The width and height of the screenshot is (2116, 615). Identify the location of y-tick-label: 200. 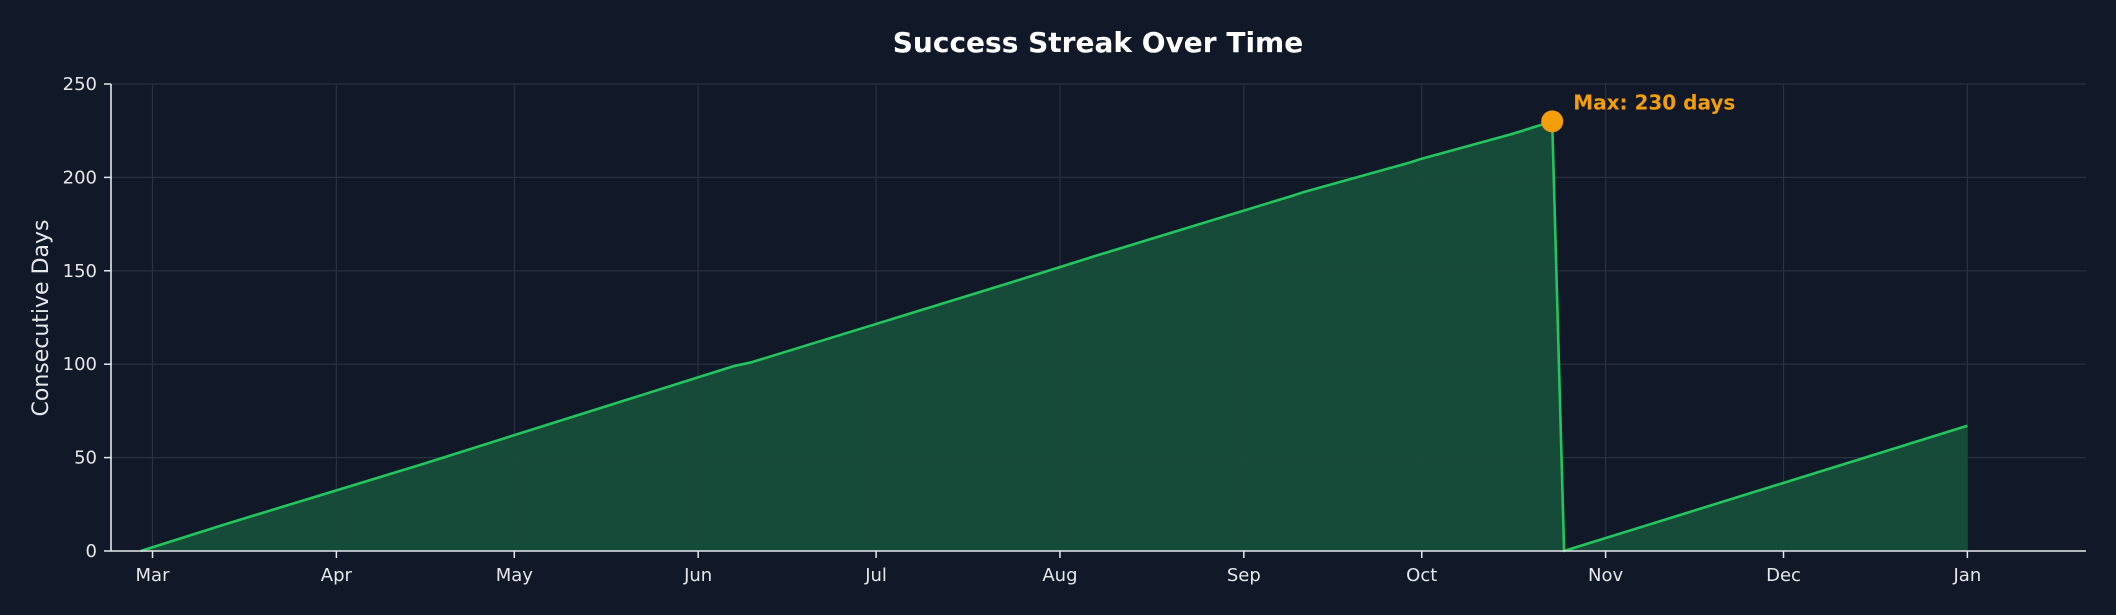
(80, 177).